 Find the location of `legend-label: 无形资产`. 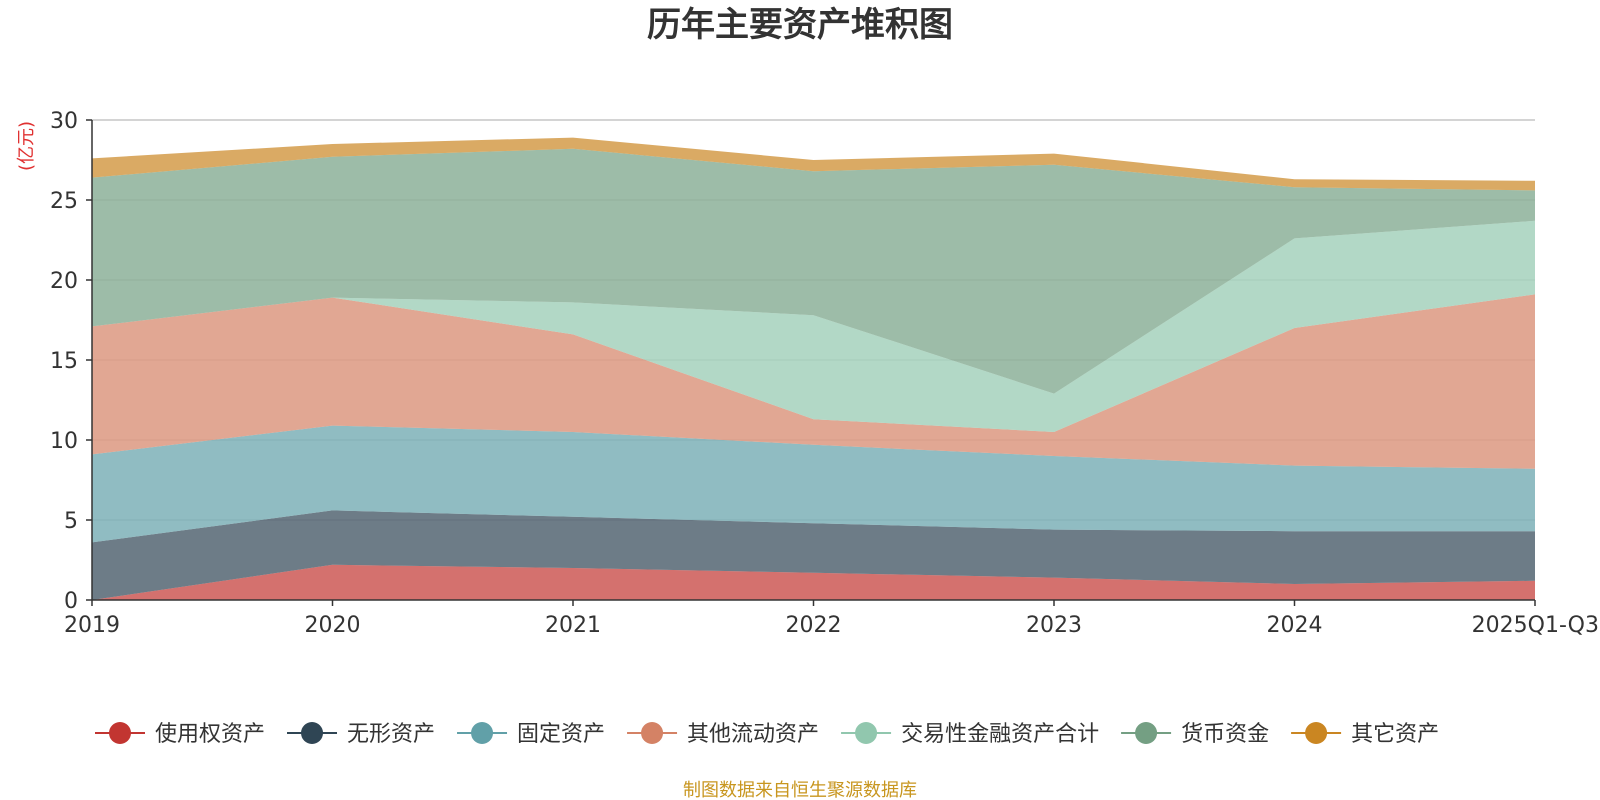

legend-label: 无形资产 is located at coordinates (391, 734).